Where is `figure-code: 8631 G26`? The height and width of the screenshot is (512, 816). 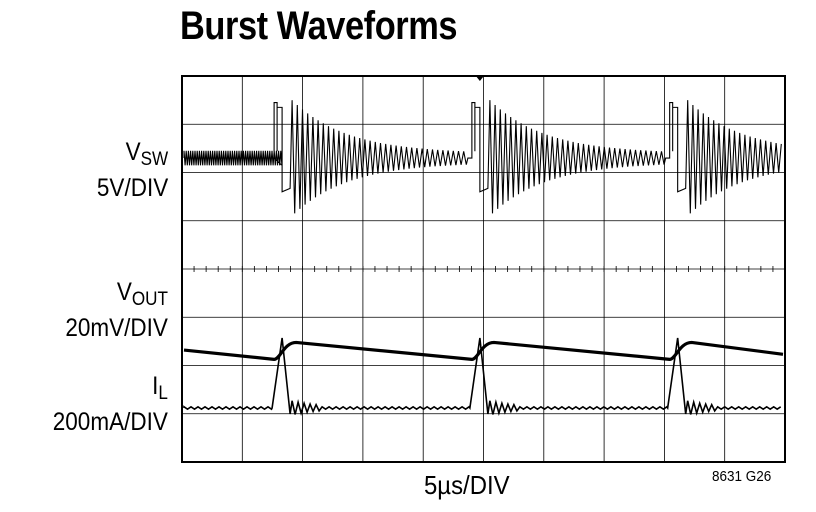
figure-code: 8631 G26 is located at coordinates (742, 476).